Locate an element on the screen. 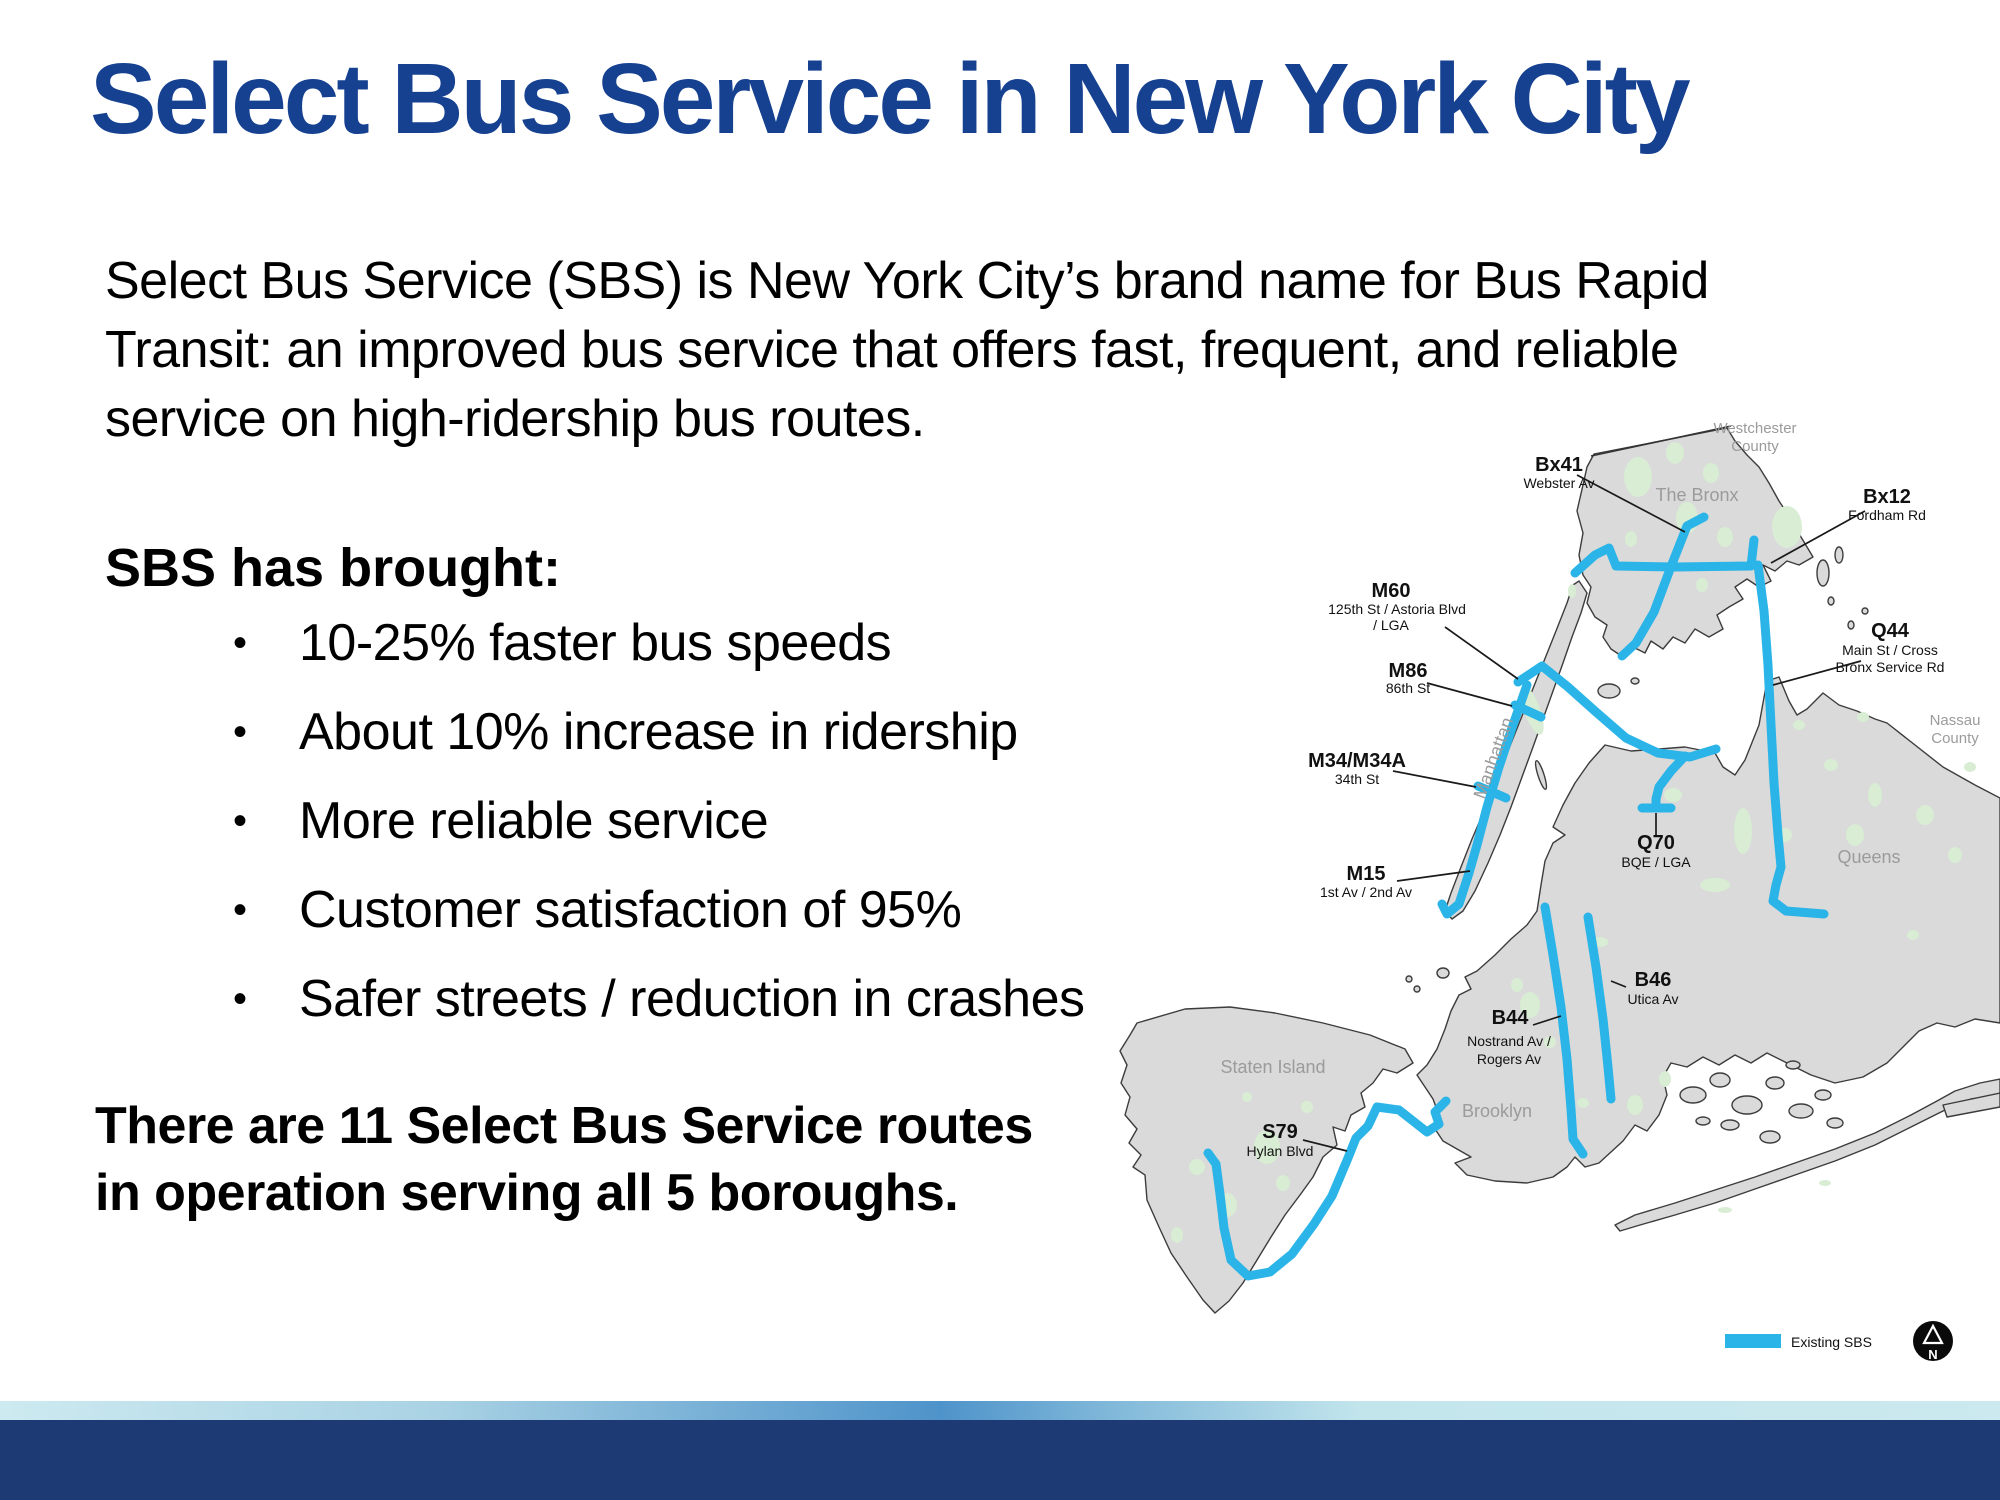 The width and height of the screenshot is (2000, 1500). list-item: • Customer satisfaction of 95% is located at coordinates (597, 910).